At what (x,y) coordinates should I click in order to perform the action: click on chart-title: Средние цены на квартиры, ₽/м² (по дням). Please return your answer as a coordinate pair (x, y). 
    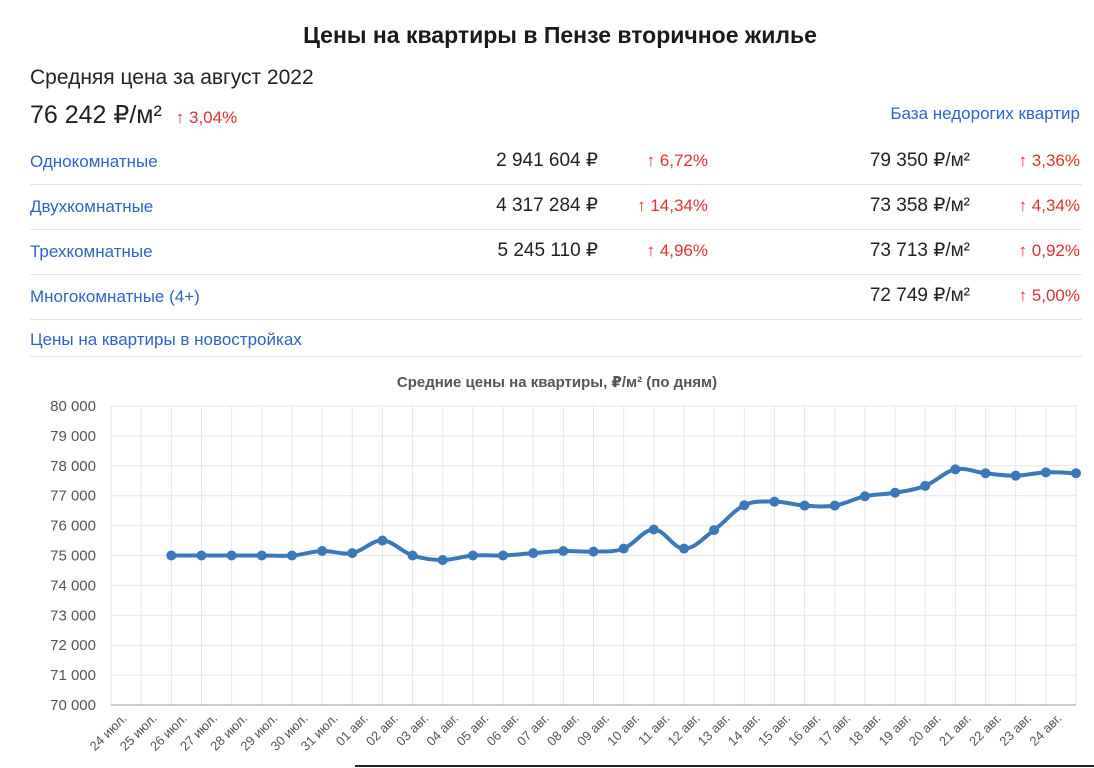
    Looking at the image, I should click on (557, 382).